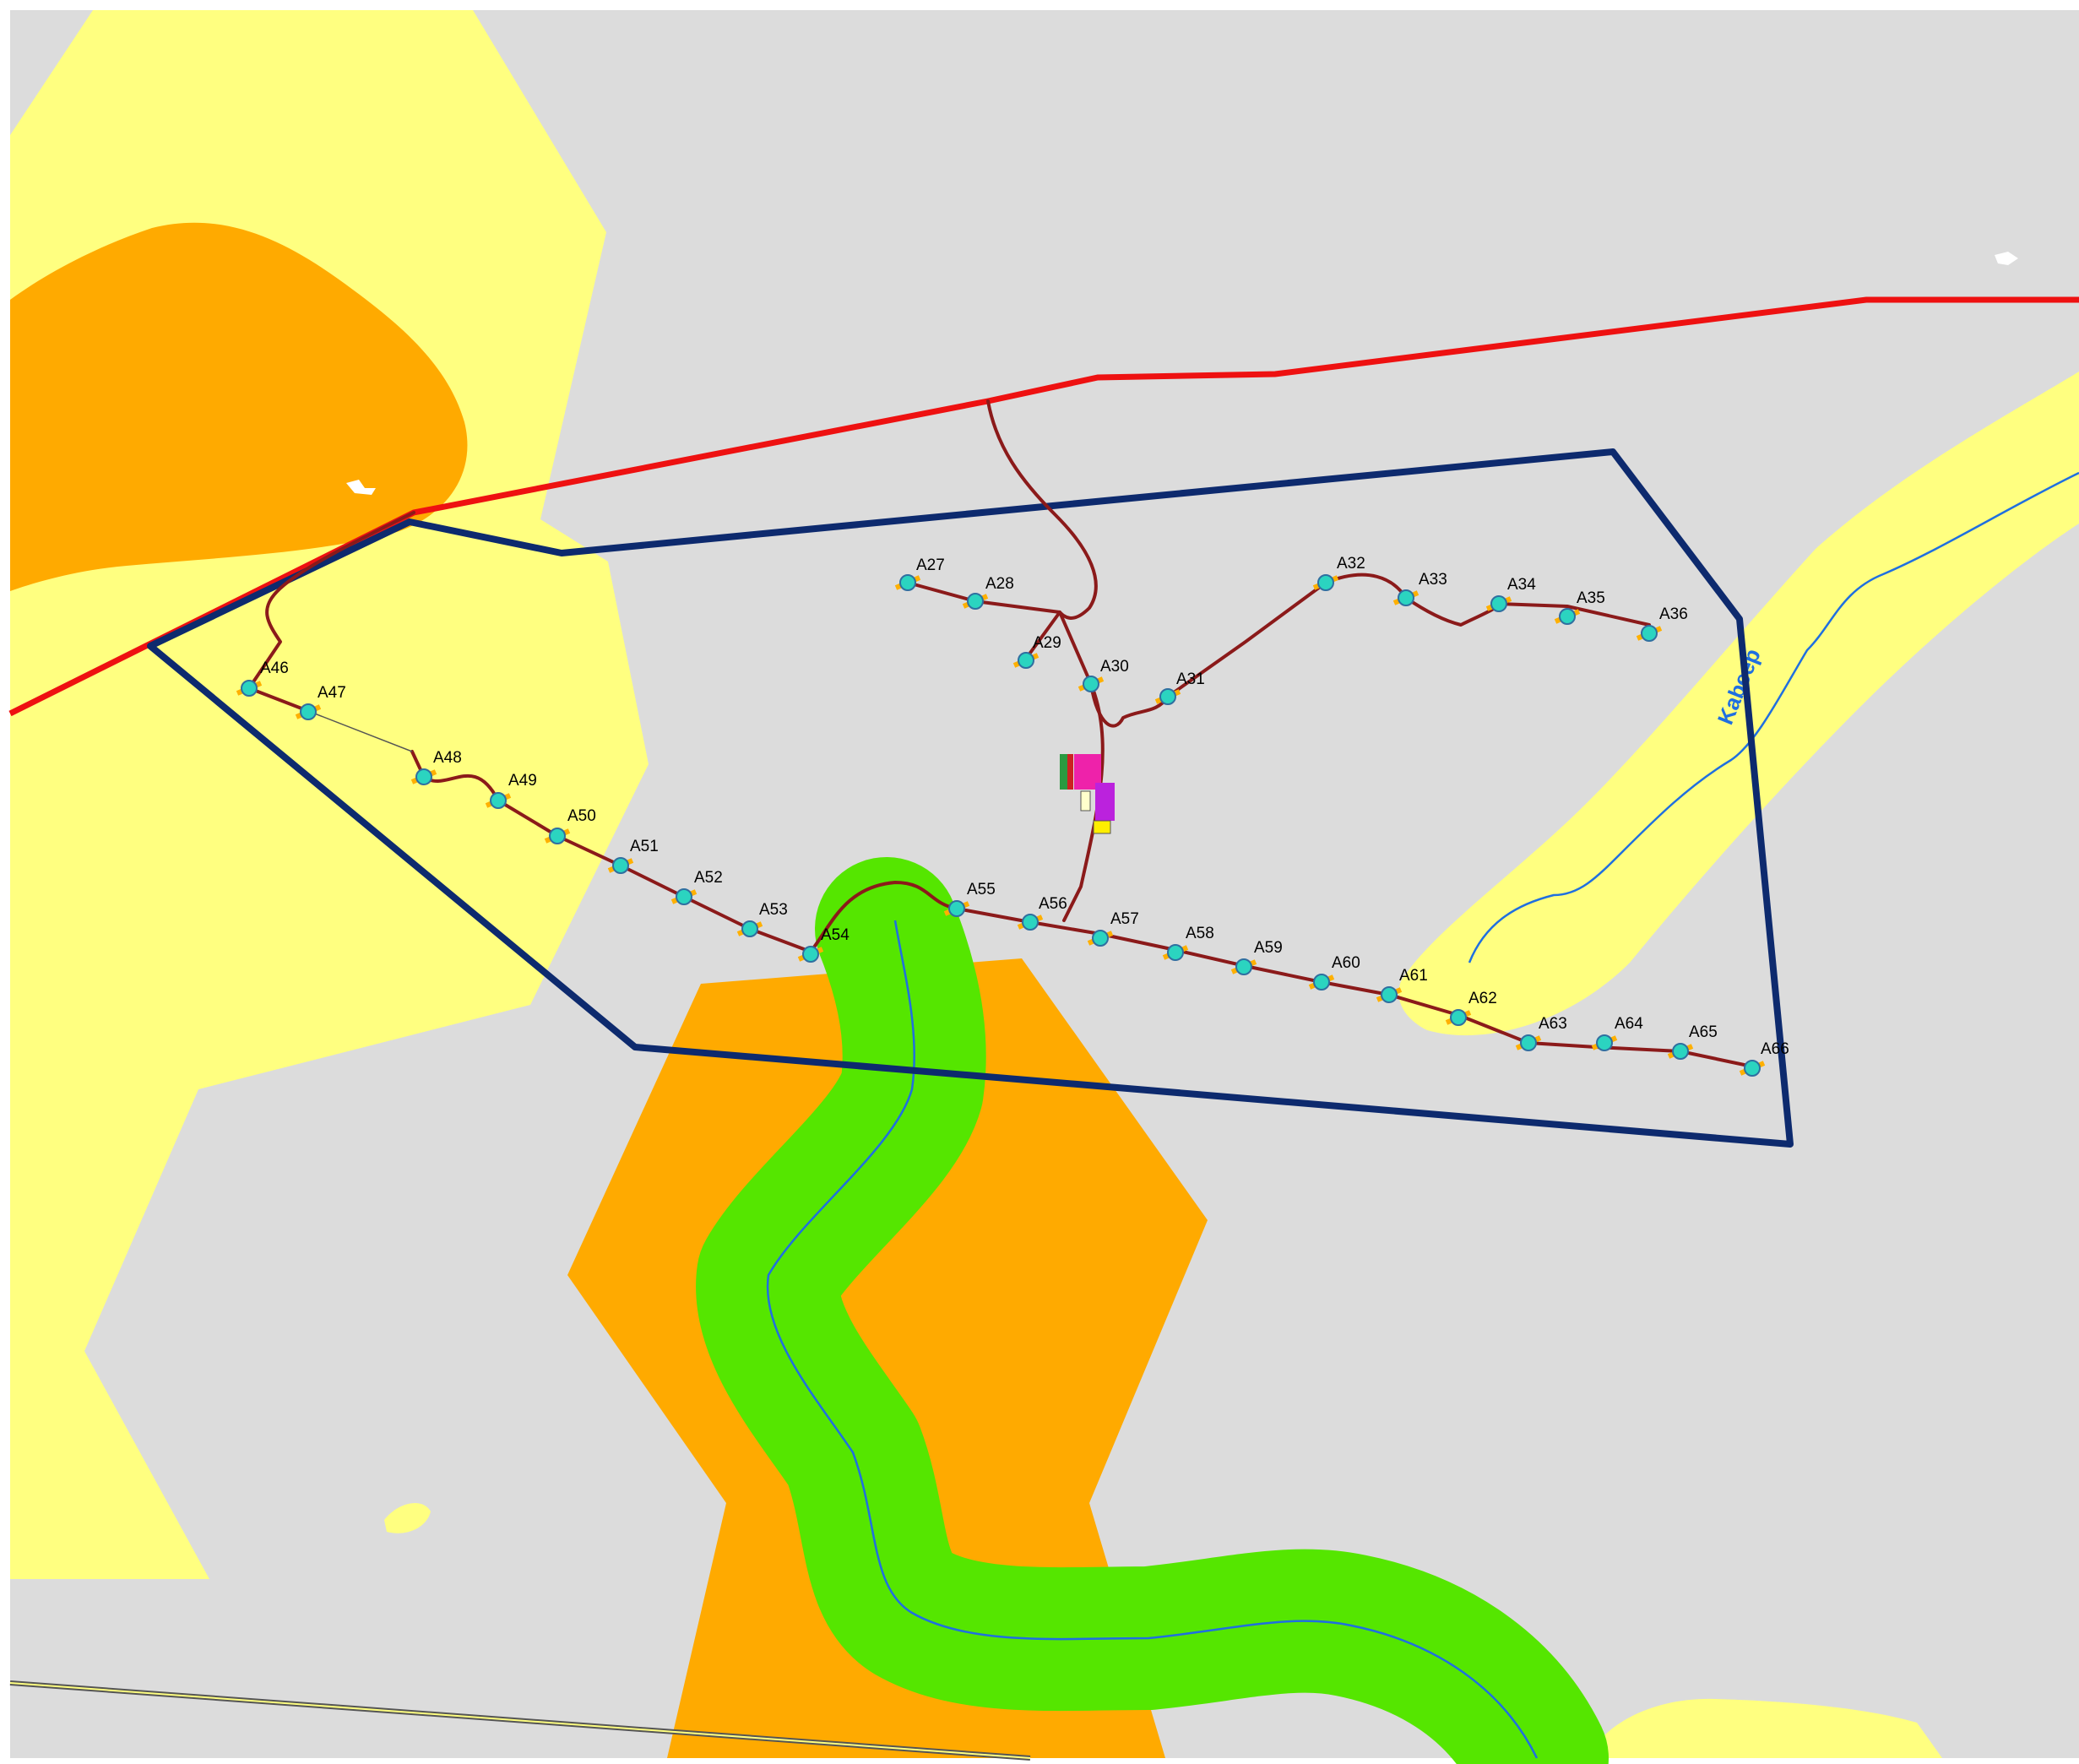 The height and width of the screenshot is (1764, 2079). I want to click on white-speck-east, so click(2006, 258).